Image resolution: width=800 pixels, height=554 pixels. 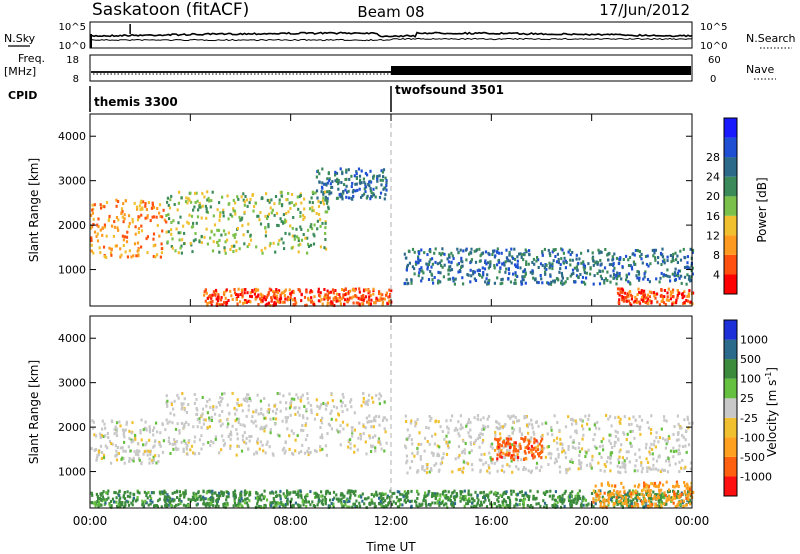 I want to click on cpid-row: CPID themis 3300 twofsound 3501, so click(x=256, y=97).